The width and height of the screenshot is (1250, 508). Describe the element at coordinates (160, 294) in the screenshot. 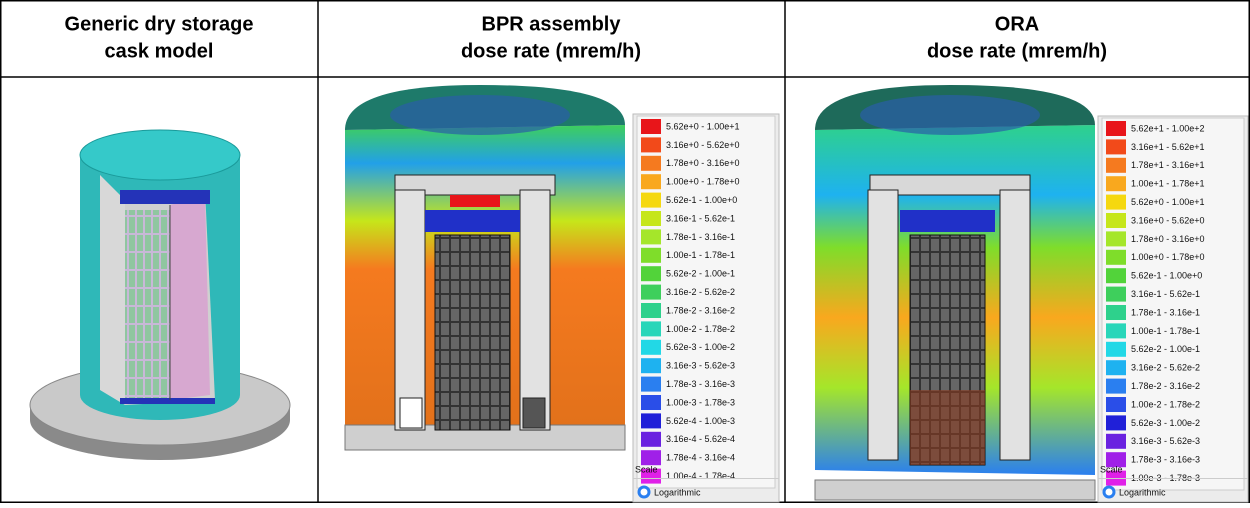

I see `cask-model-image` at that location.